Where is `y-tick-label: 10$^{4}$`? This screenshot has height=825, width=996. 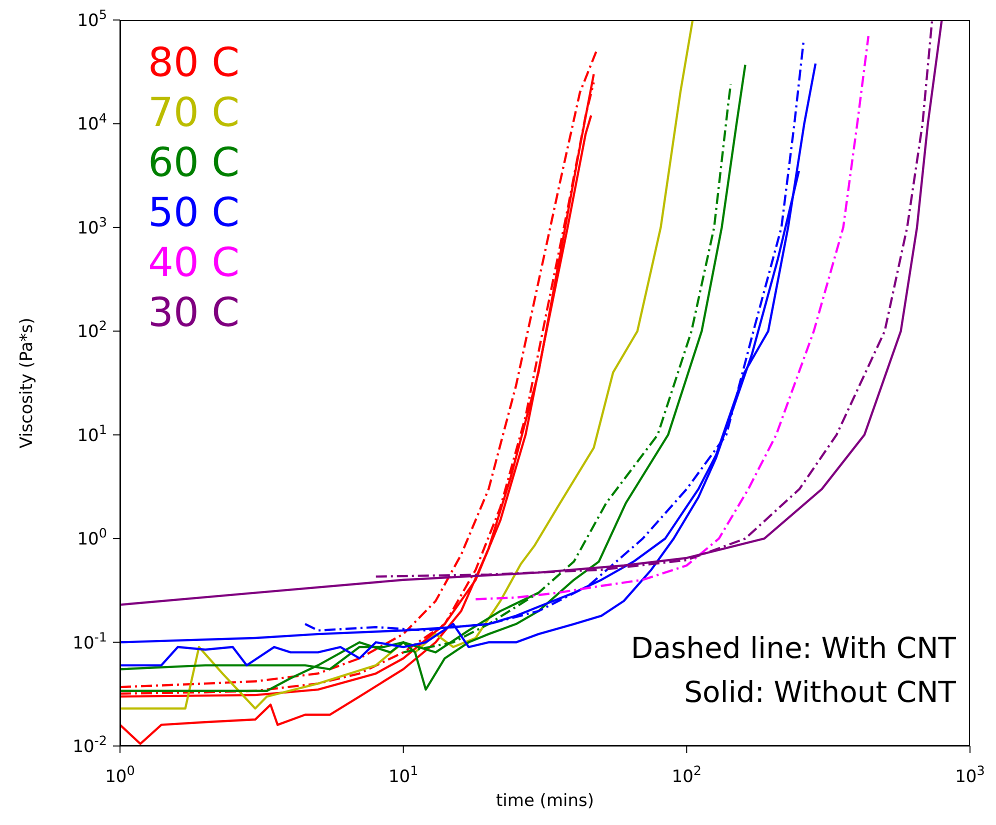 y-tick-label: 10$^{4}$ is located at coordinates (92, 123).